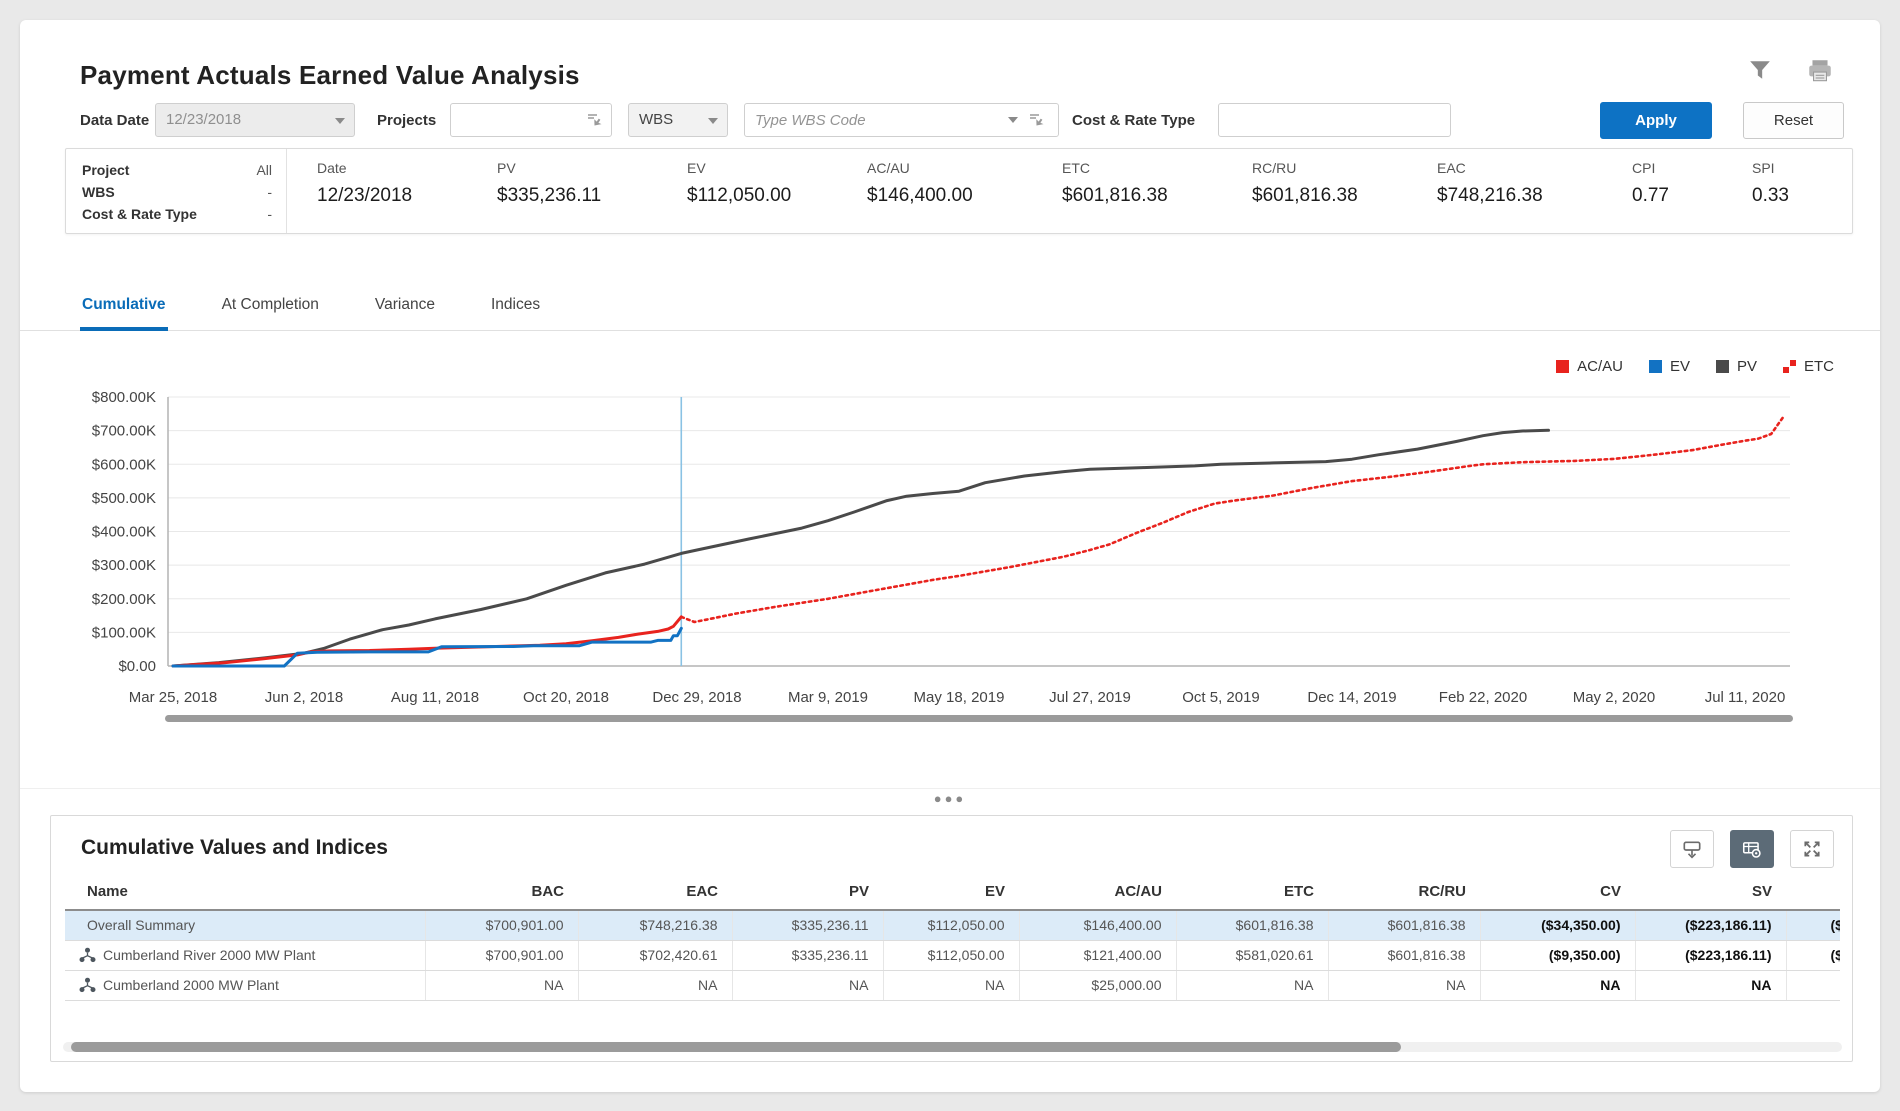 This screenshot has height=1111, width=1900. What do you see at coordinates (106, 170) in the screenshot?
I see `scope-label: Project` at bounding box center [106, 170].